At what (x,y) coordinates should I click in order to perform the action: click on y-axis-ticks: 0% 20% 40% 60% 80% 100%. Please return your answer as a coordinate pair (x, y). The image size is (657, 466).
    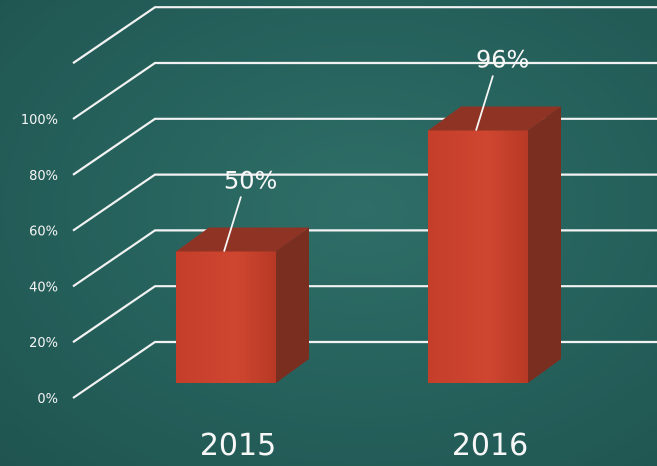
    Looking at the image, I should click on (39, 260).